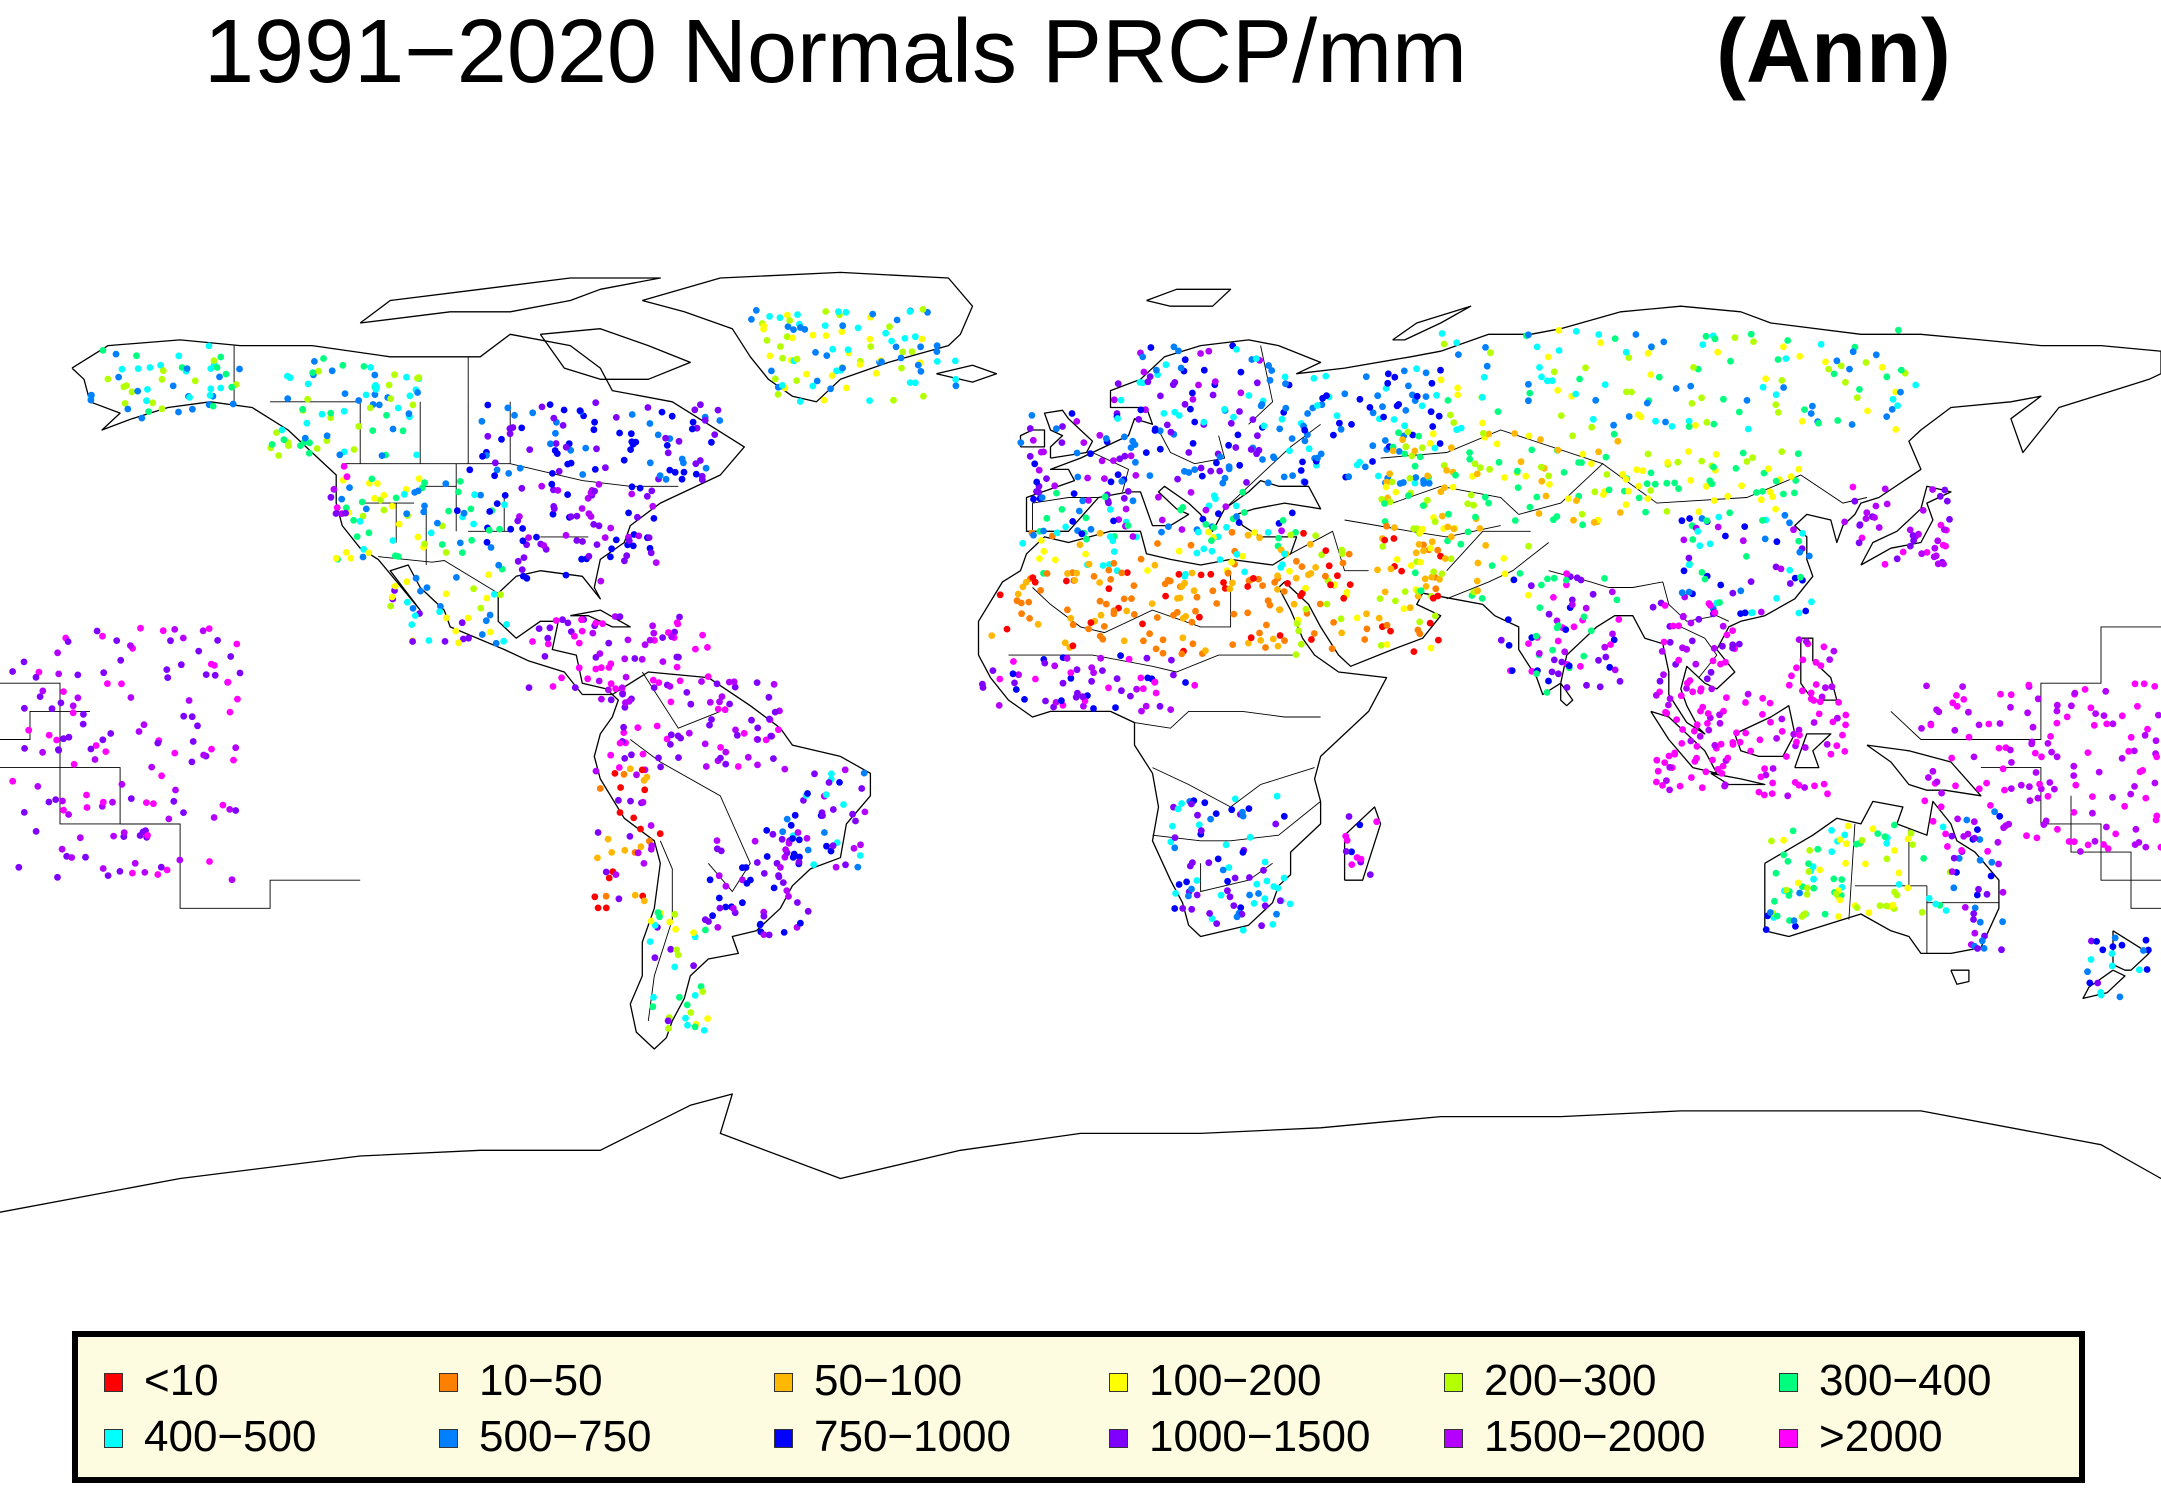  I want to click on legend-label: 200−300, so click(1570, 1380).